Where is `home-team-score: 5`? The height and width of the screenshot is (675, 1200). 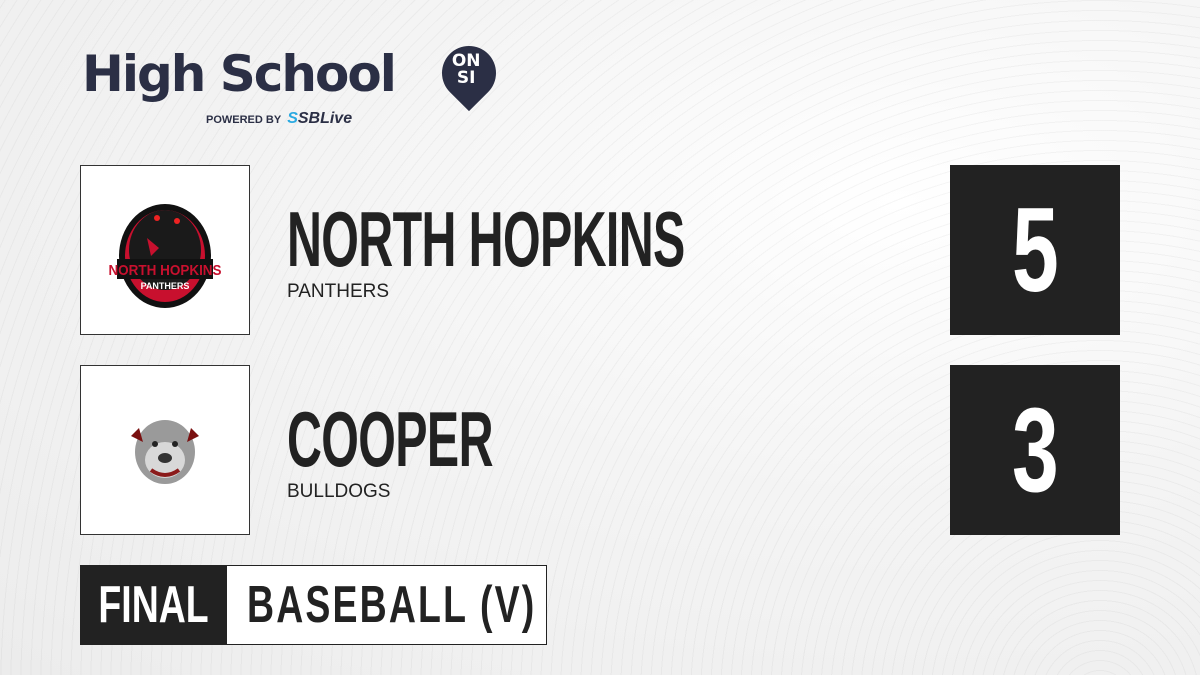 home-team-score: 5 is located at coordinates (1035, 250).